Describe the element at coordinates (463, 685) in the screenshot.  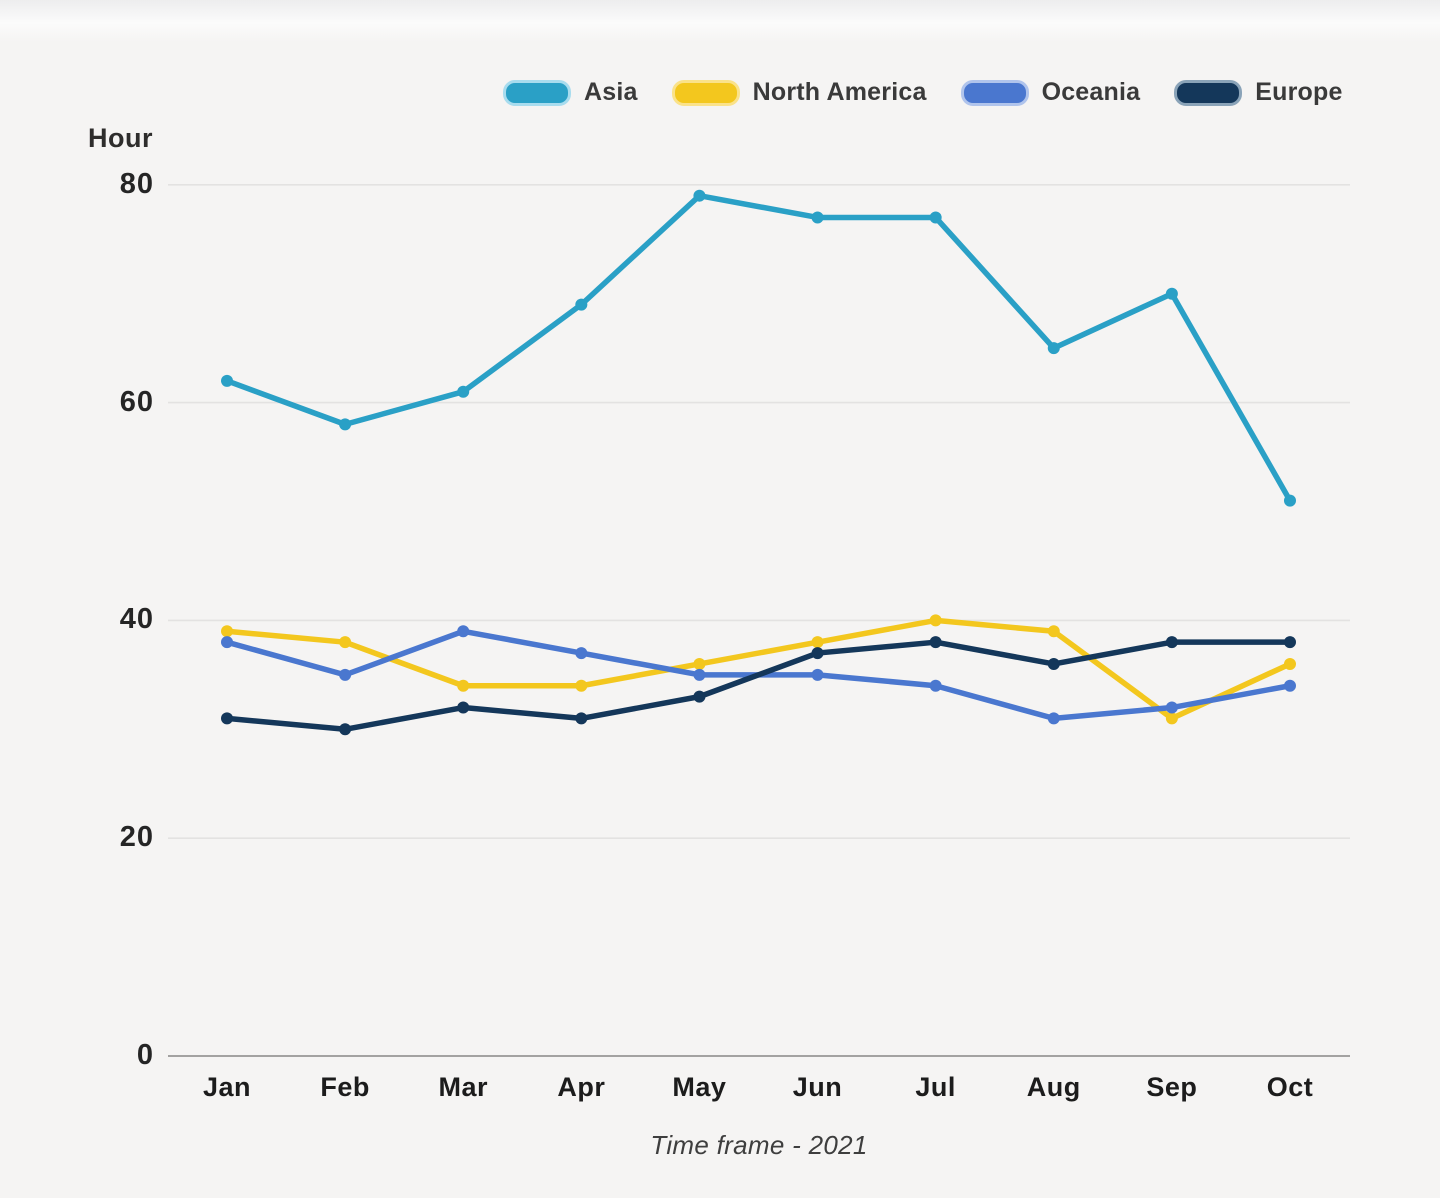
I see `data-point-north-america-mar` at that location.